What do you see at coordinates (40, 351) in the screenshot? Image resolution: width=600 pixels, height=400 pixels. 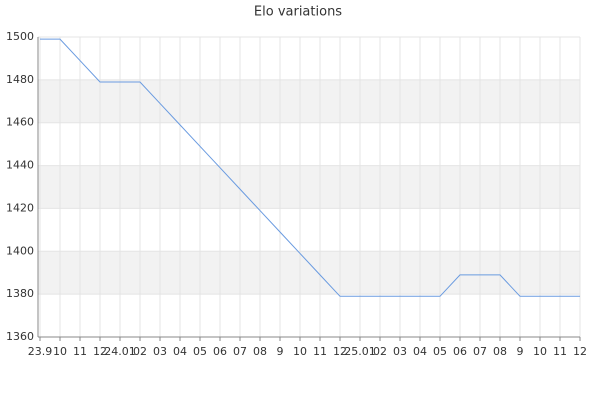 I see `x-tick-label: 23.9` at bounding box center [40, 351].